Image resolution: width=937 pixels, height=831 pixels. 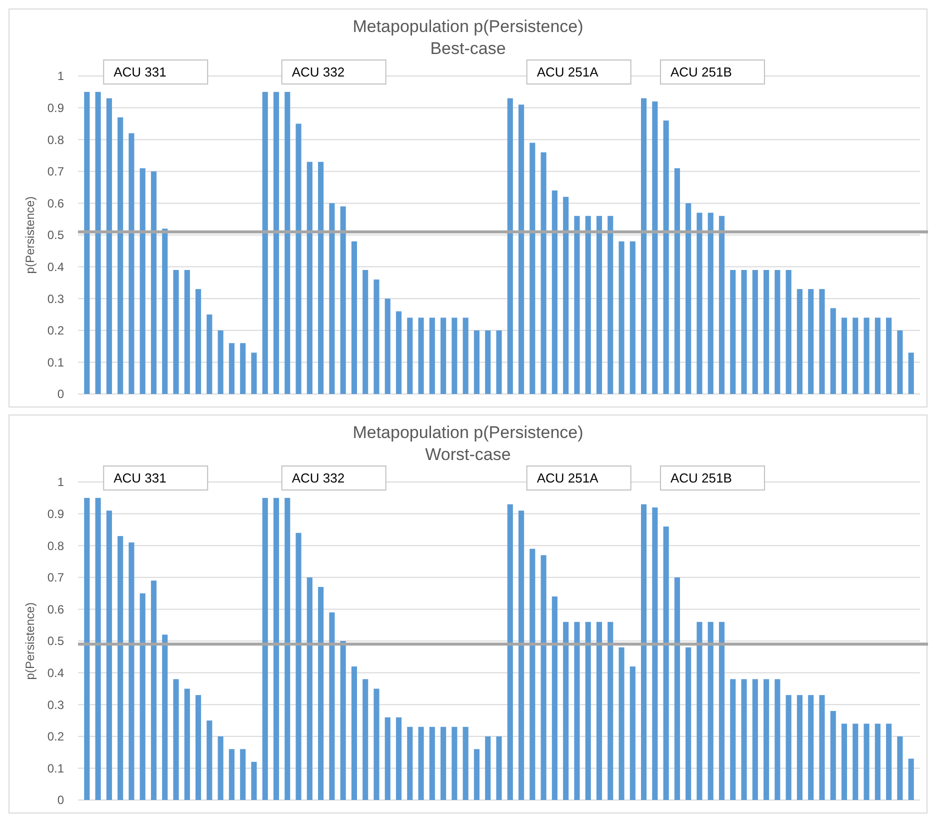 What do you see at coordinates (567, 72) in the screenshot?
I see `annotation: ACU 251A` at bounding box center [567, 72].